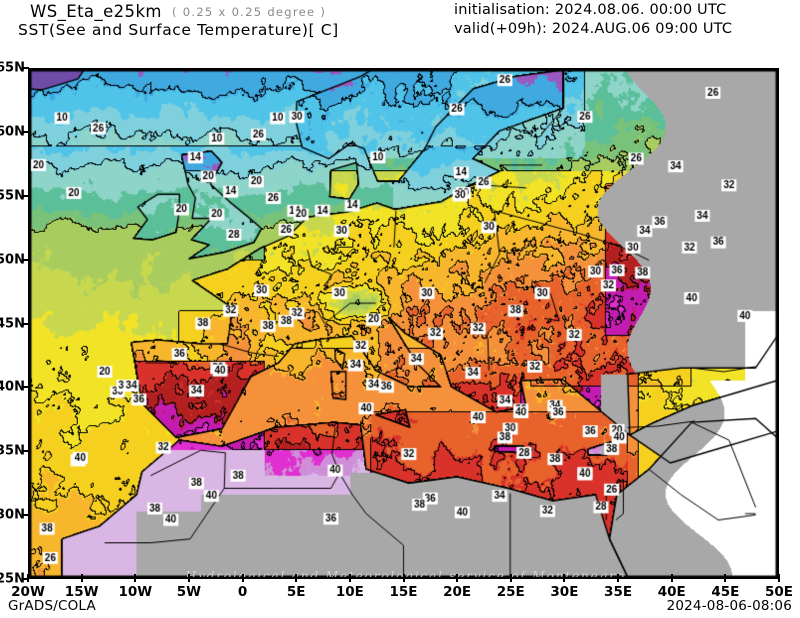 This screenshot has width=800, height=618. What do you see at coordinates (12, 68) in the screenshot?
I see `latitude-tick-label: 65N` at bounding box center [12, 68].